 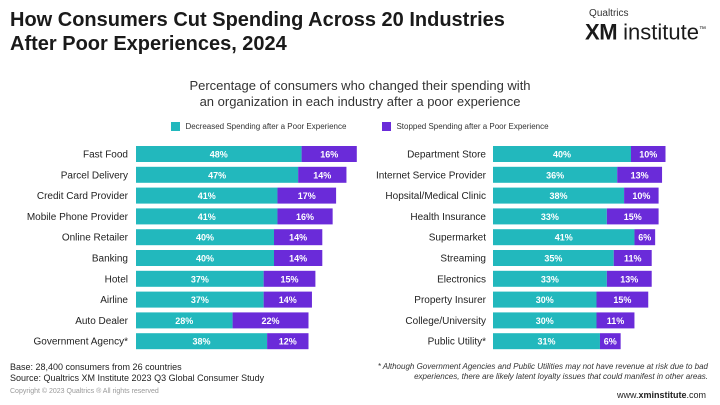 I want to click on legend-item-stopped: Stopped Spending after a Poor Experience, so click(x=465, y=126).